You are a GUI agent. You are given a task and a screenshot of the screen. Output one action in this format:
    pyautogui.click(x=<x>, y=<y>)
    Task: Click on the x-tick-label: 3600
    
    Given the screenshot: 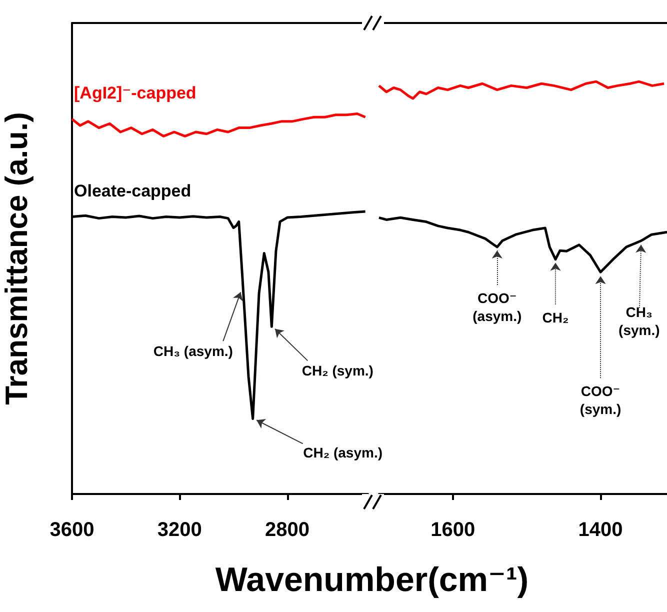 What is the action you would take?
    pyautogui.click(x=72, y=530)
    